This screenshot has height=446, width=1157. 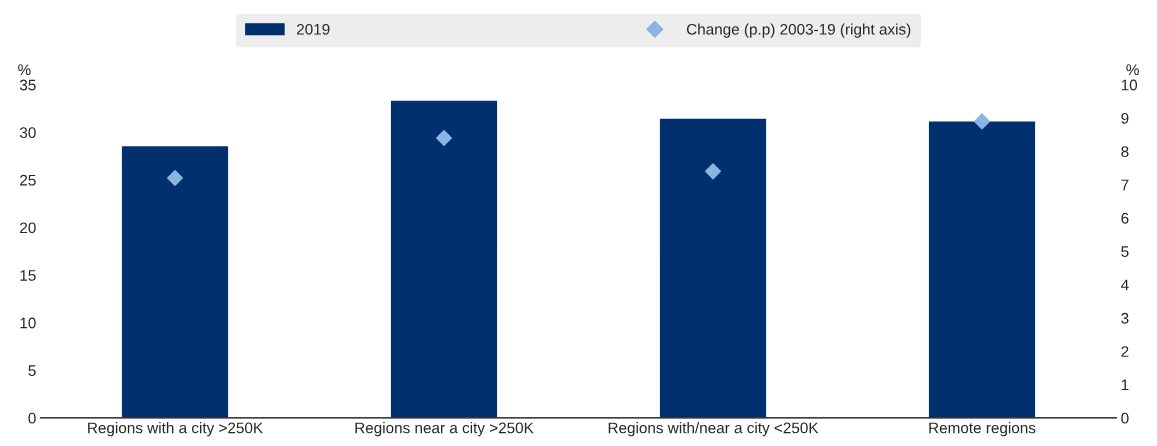 I want to click on y-axis-title: %, so click(x=24, y=69).